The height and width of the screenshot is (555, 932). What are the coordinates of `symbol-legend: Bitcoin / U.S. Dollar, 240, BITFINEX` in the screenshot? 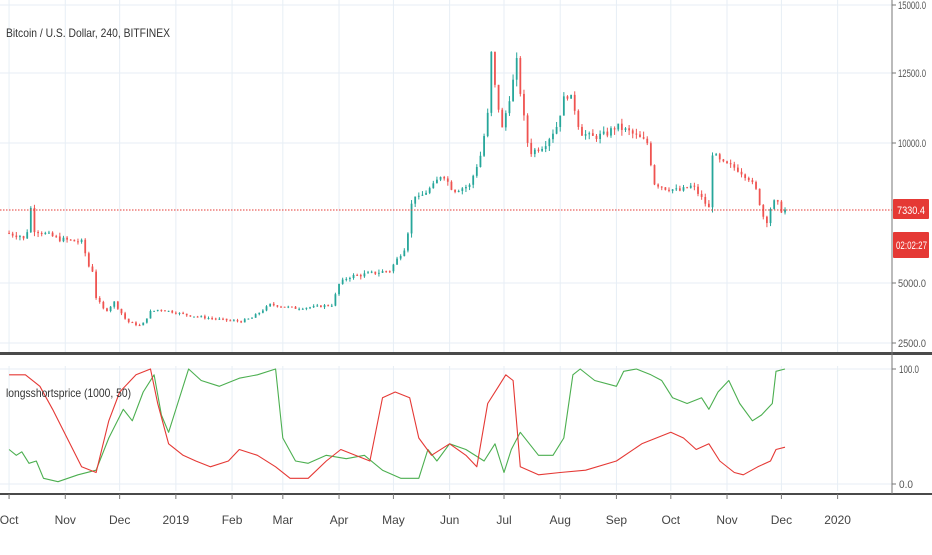 It's located at (88, 33).